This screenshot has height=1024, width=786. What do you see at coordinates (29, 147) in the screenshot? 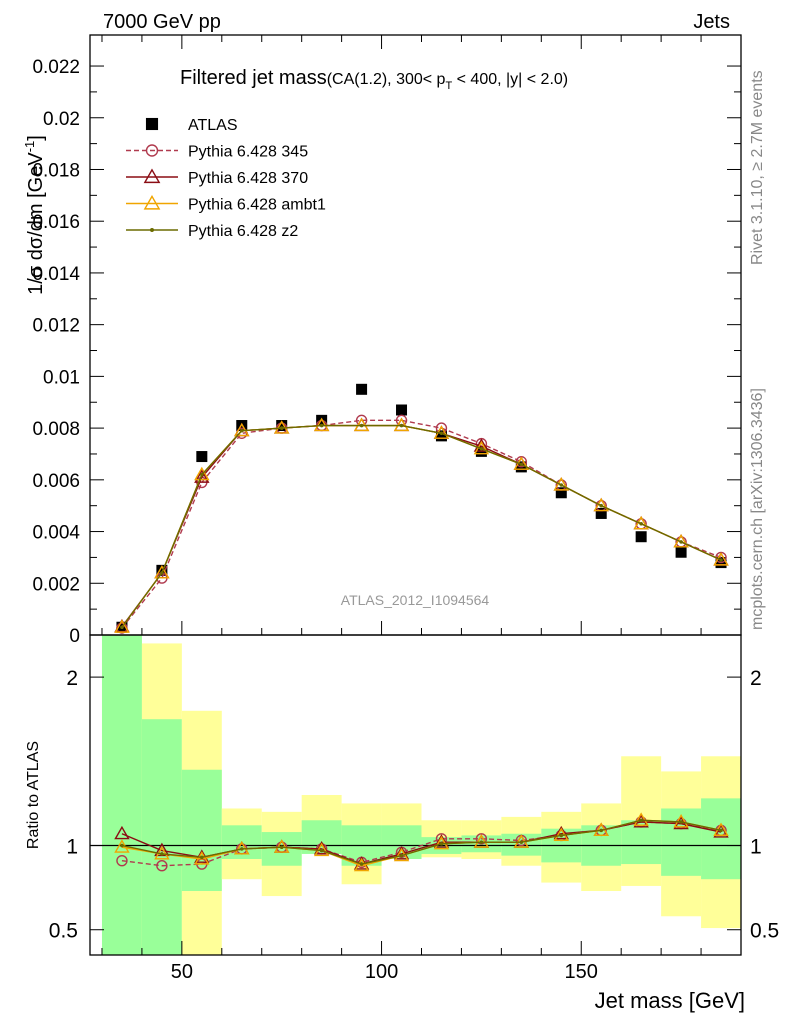
I see `ylabel-b: -1` at bounding box center [29, 147].